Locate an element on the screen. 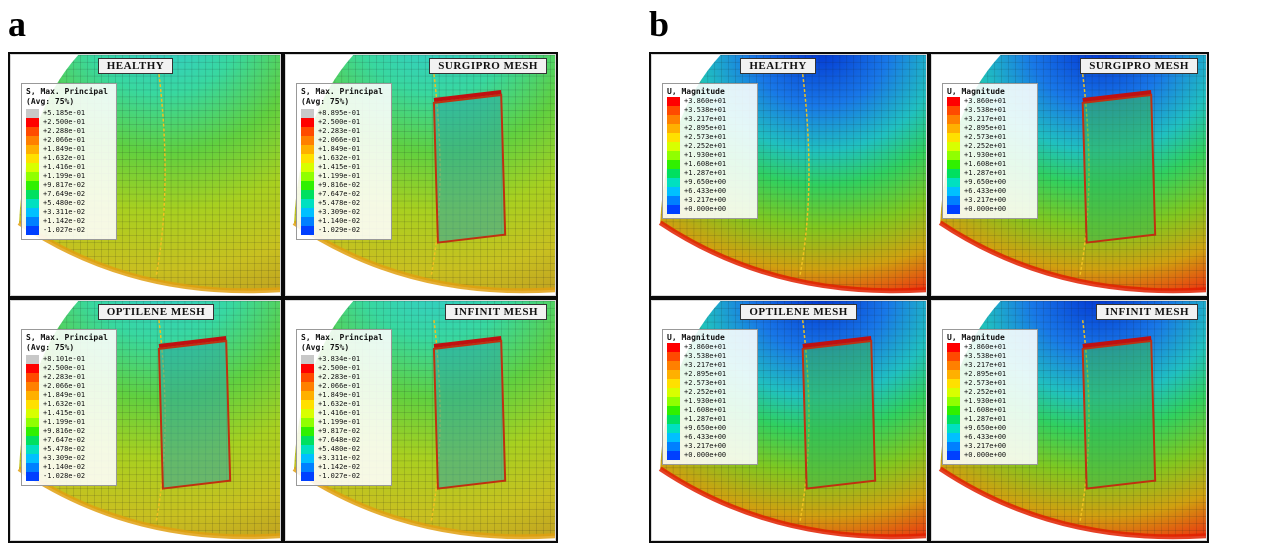 This screenshot has width=1263, height=543. legend-row: +1.632e-01 is located at coordinates (69, 404).